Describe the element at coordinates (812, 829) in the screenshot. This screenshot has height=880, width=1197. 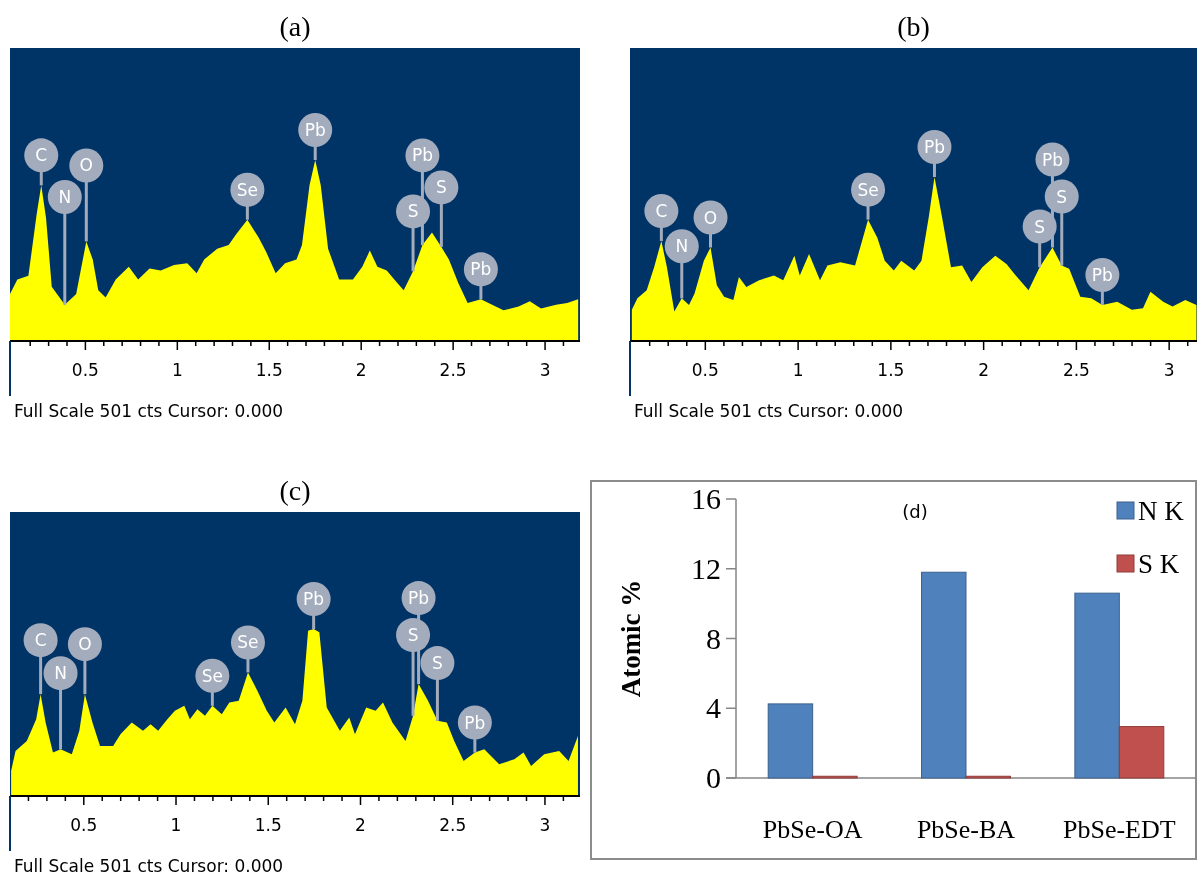
I see `x-tick-label: PbSe-OA` at that location.